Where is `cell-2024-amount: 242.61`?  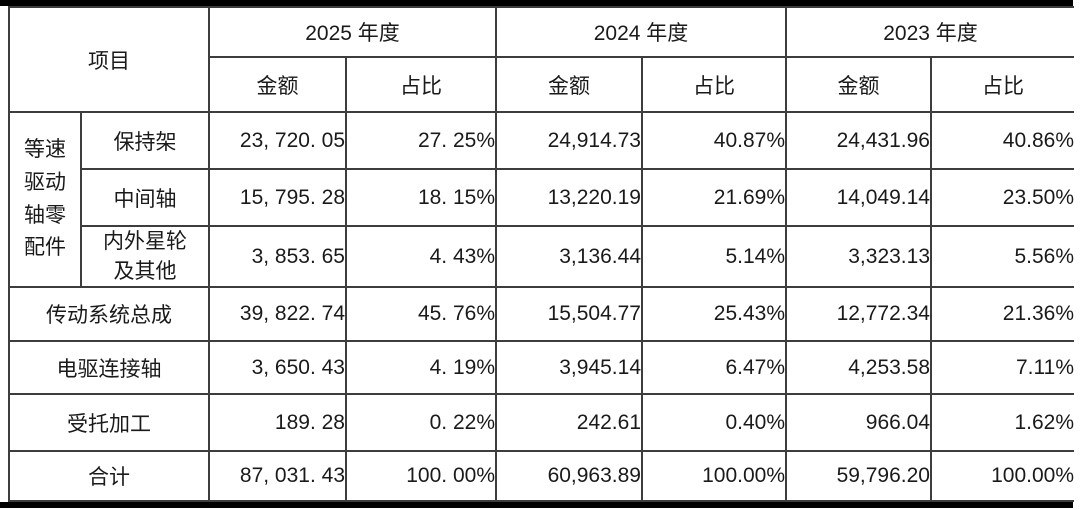
cell-2024-amount: 242.61 is located at coordinates (569, 422).